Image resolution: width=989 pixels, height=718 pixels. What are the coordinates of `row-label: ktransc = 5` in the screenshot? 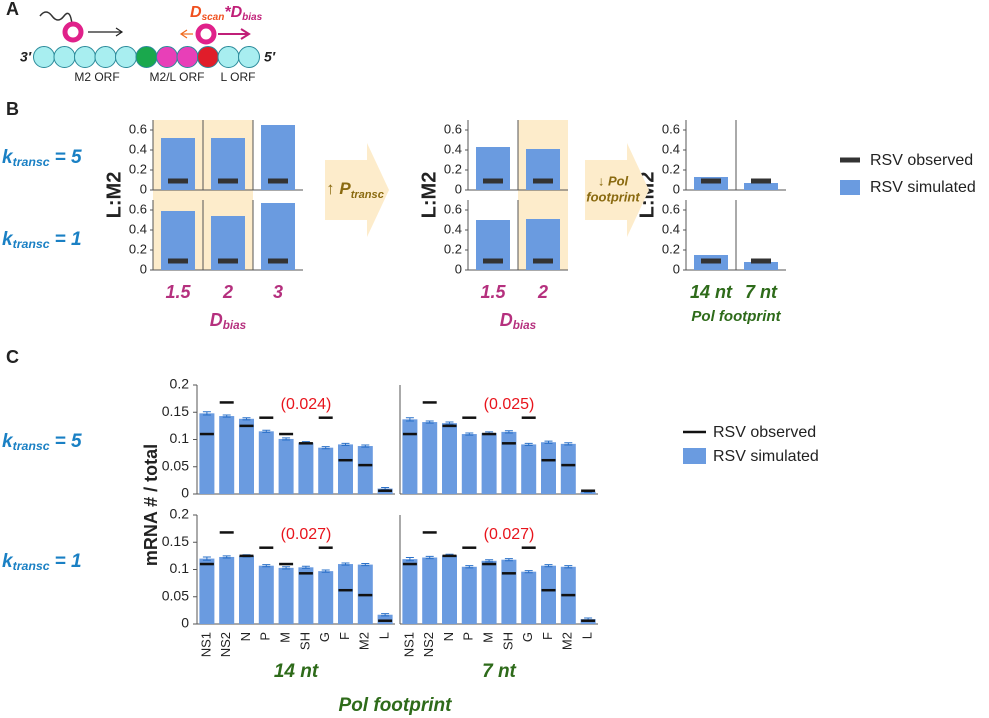 It's located at (42, 442).